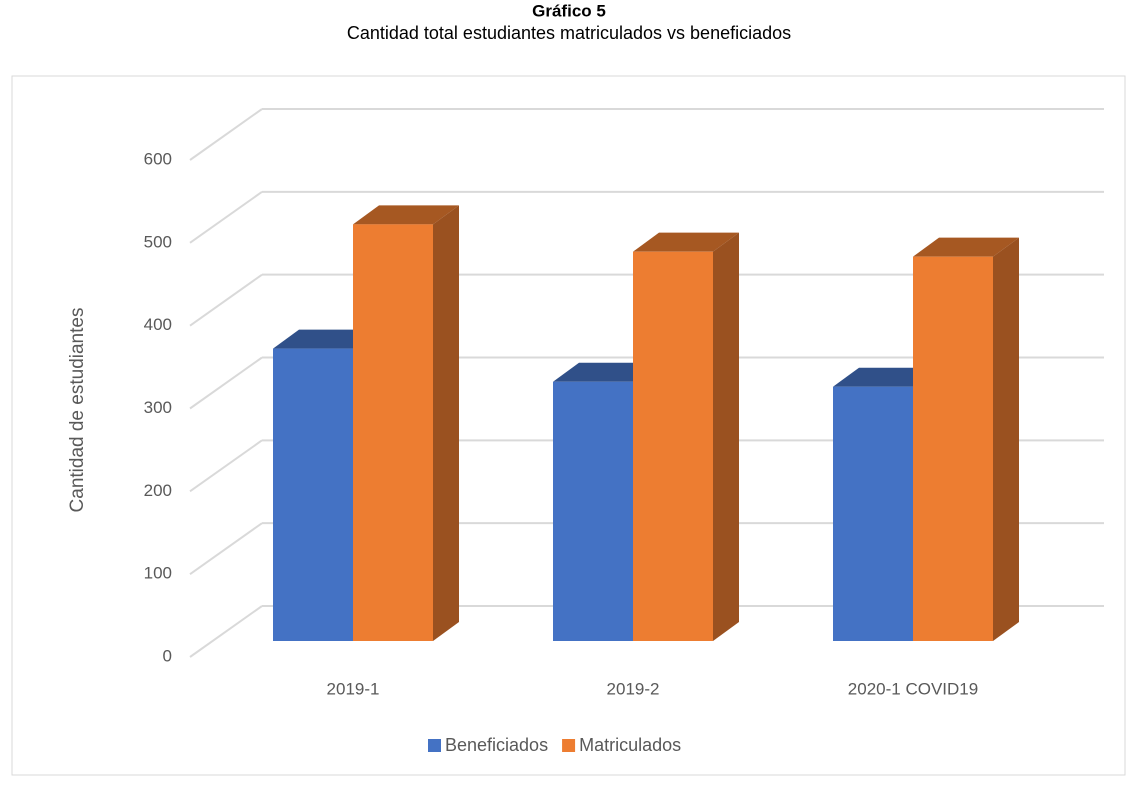 This screenshot has height=785, width=1138. What do you see at coordinates (630, 745) in the screenshot?
I see `legend-label: Matriculados` at bounding box center [630, 745].